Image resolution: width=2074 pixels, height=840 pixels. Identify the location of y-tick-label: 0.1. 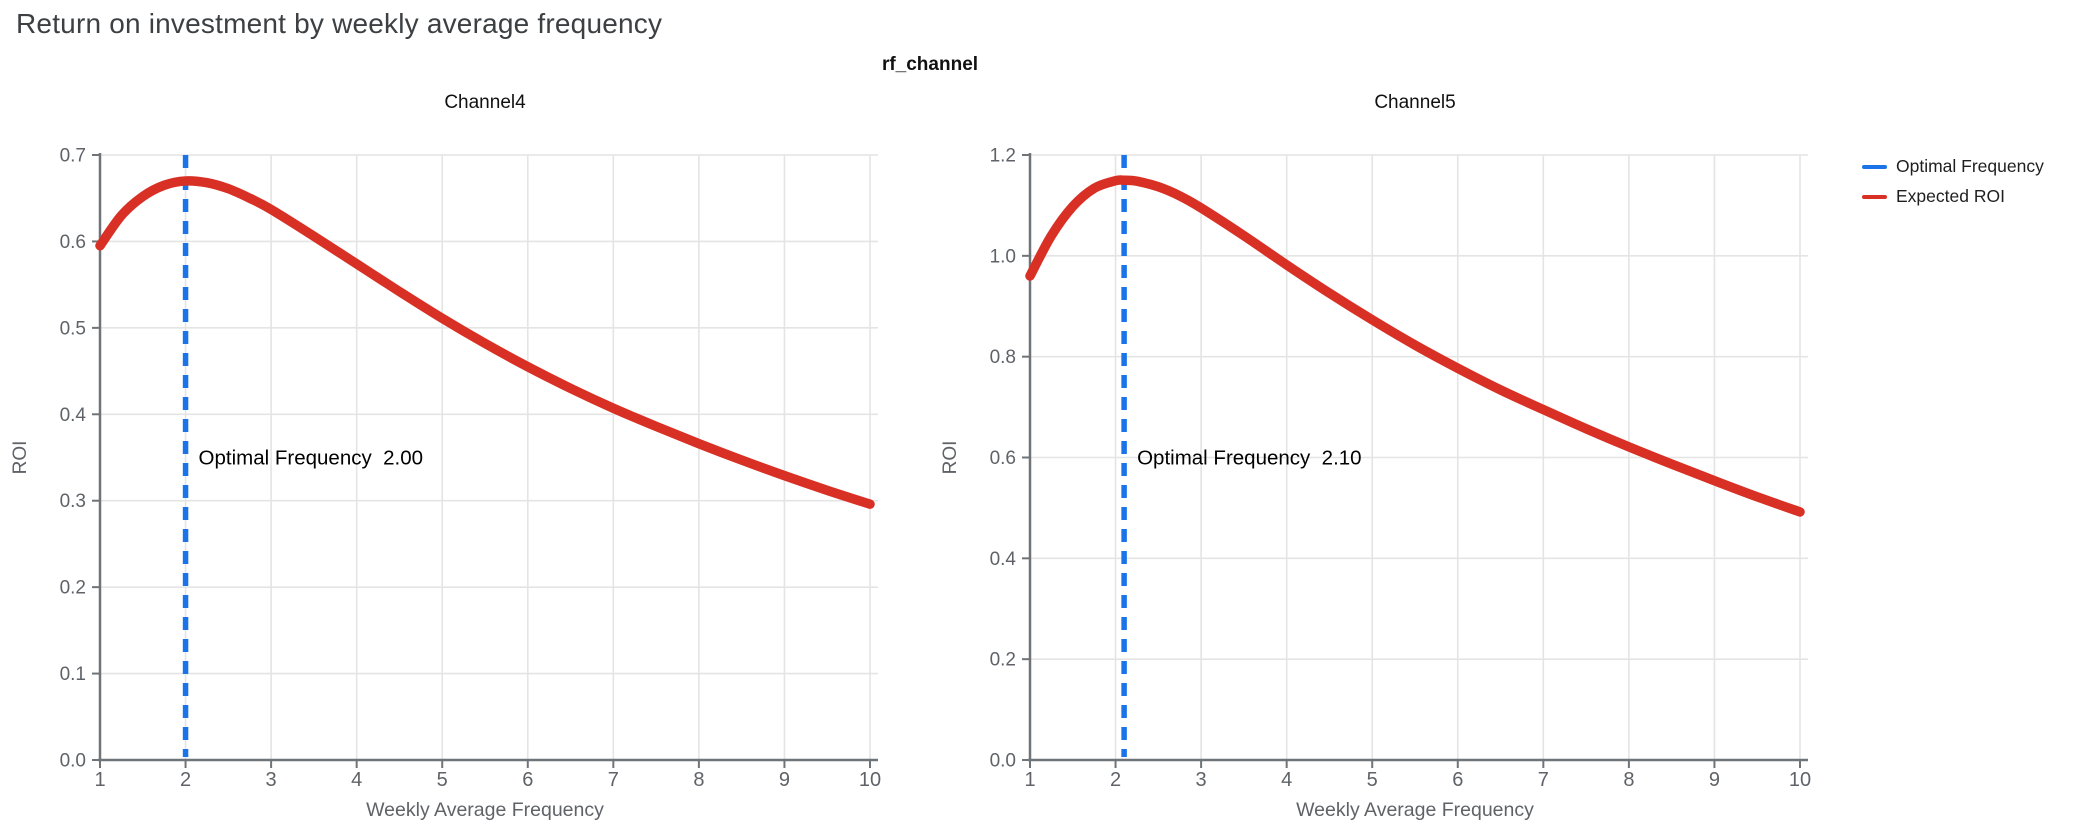
(73, 674).